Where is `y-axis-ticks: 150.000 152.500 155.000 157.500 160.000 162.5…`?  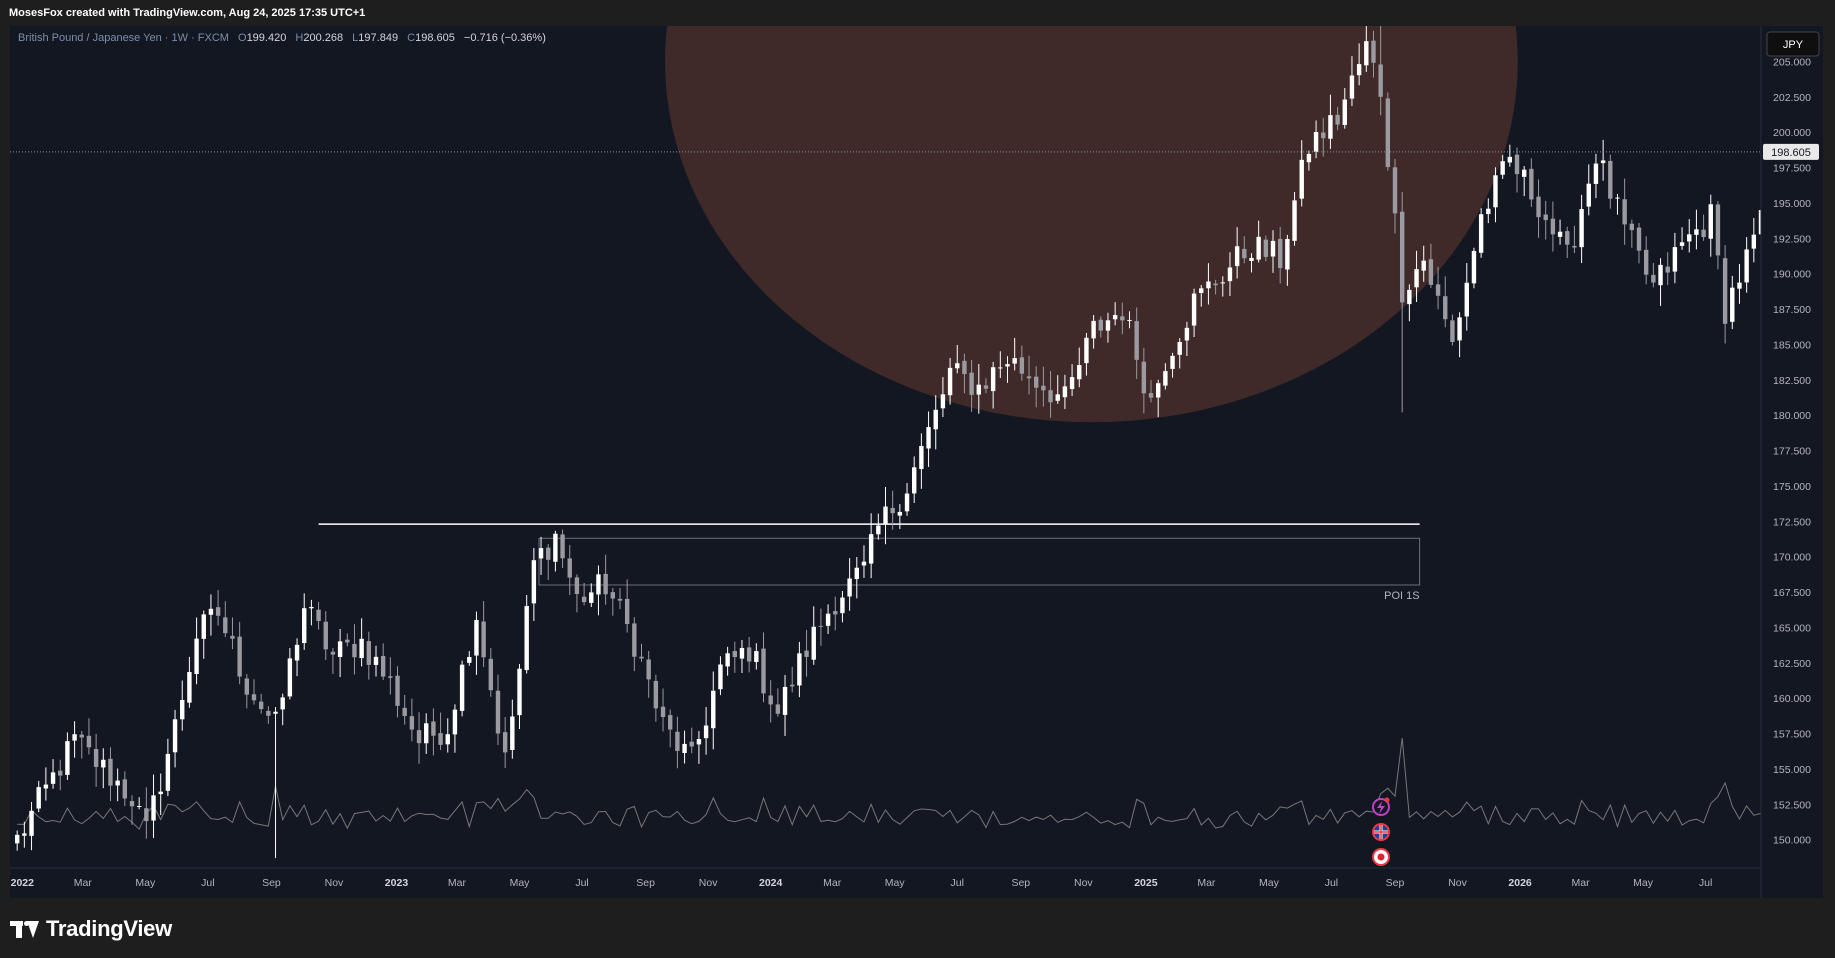
y-axis-ticks: 150.000 152.500 155.000 157.500 160.000 162.5… is located at coordinates (1792, 451).